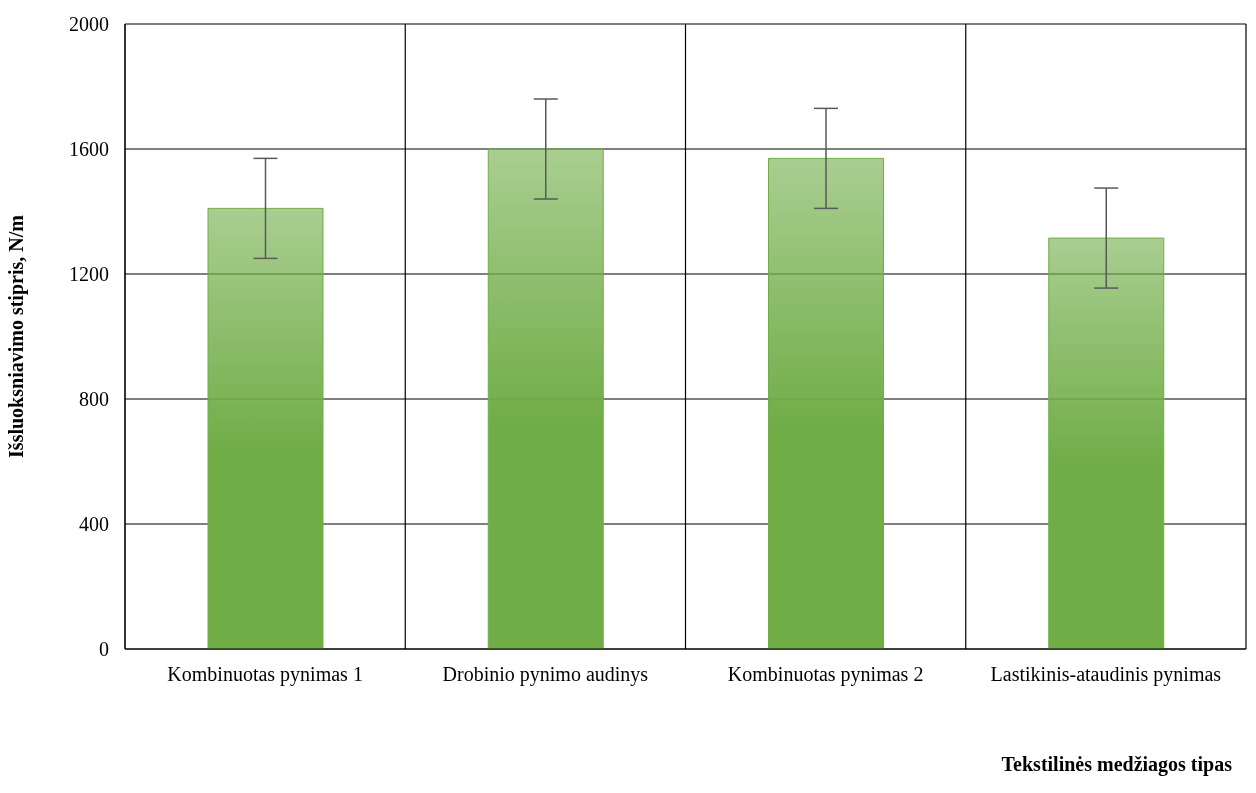 The width and height of the screenshot is (1256, 793). Describe the element at coordinates (104, 649) in the screenshot. I see `y-tick-label: 0` at that location.